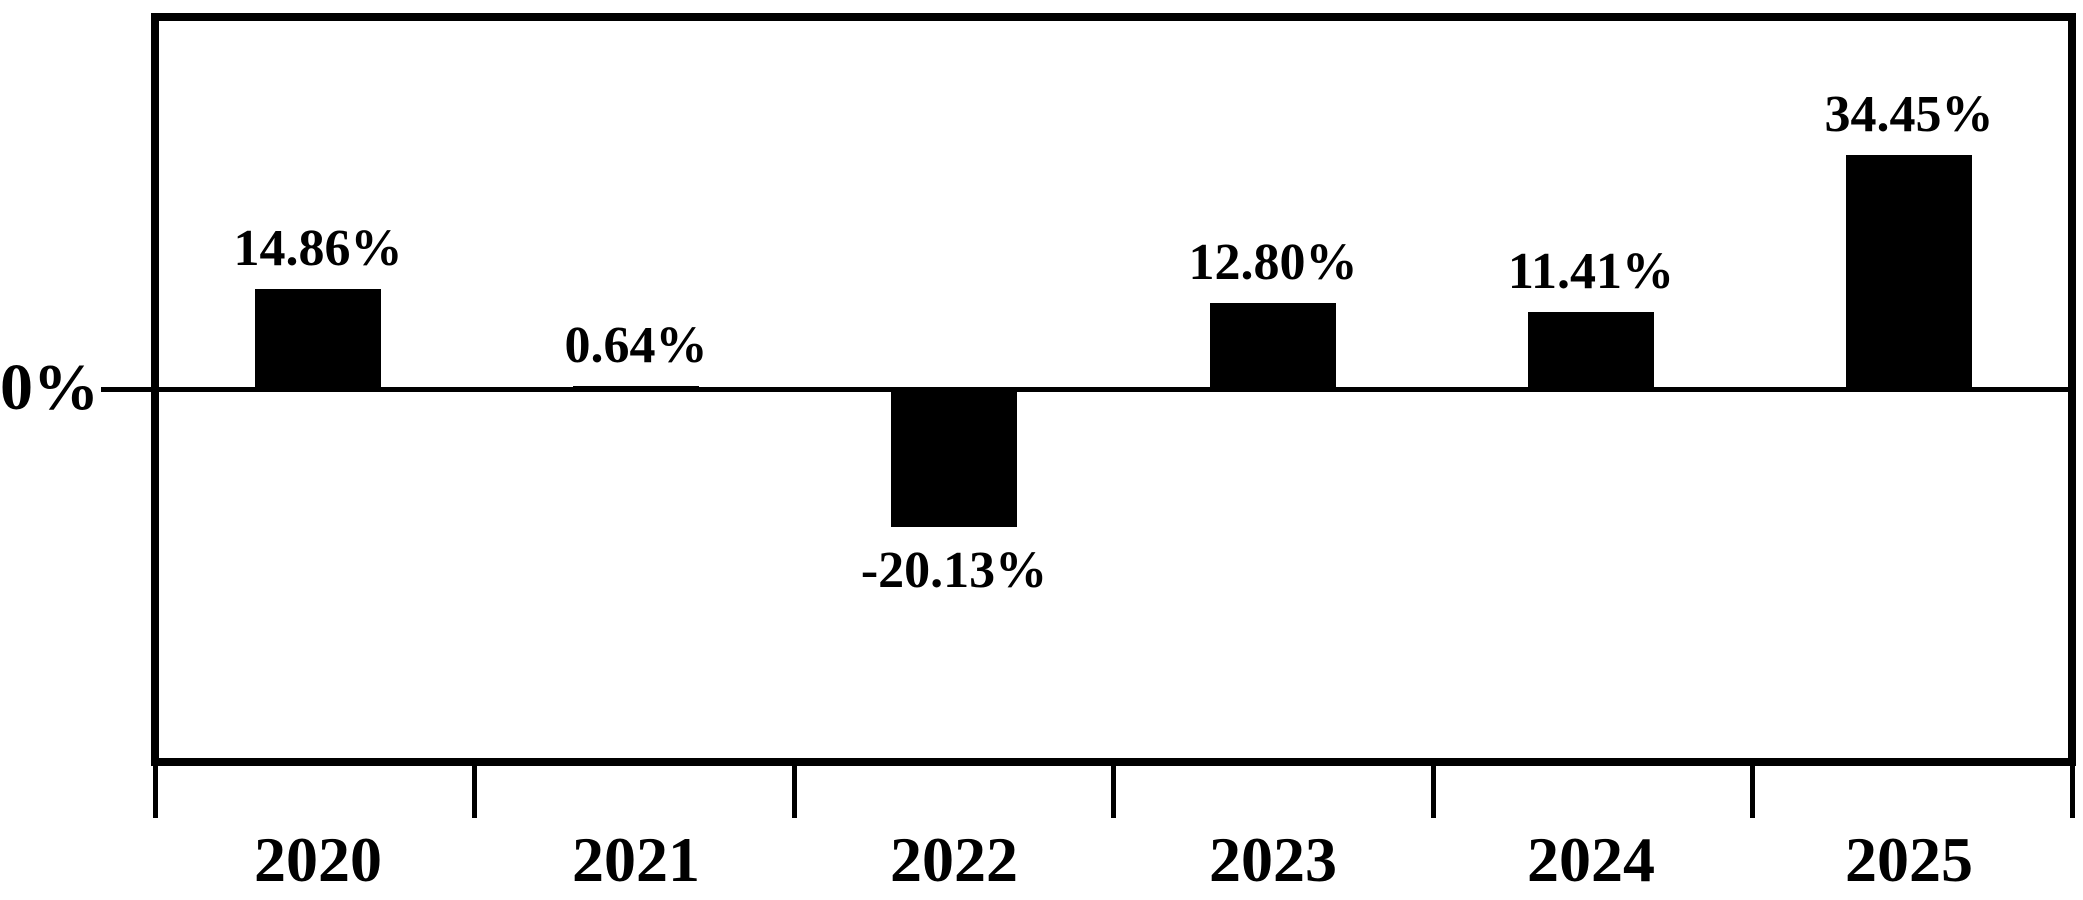 The width and height of the screenshot is (2083, 900). I want to click on zero-baseline, so click(1113, 389).